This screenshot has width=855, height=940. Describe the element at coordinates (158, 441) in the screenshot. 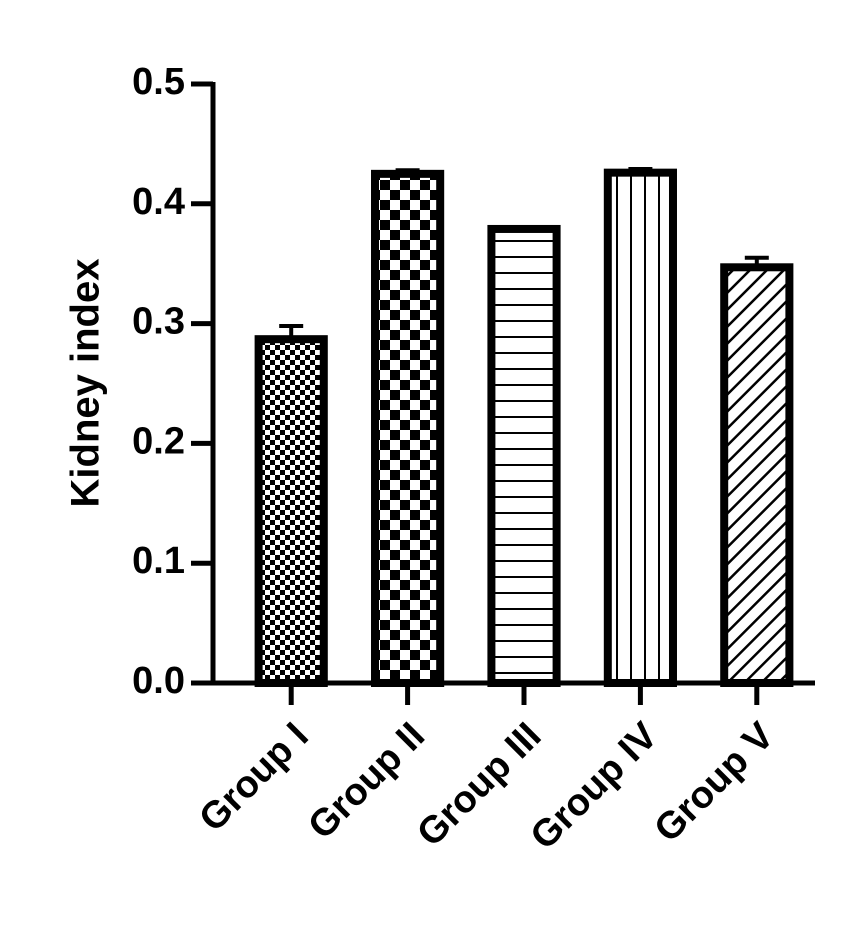

I see `y-tick-label: 0.2` at that location.